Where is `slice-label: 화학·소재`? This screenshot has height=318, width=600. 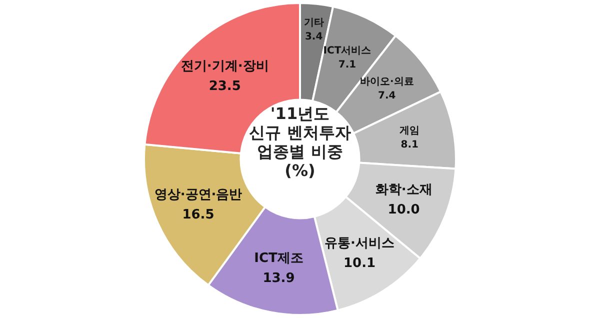 slice-label: 화학·소재 is located at coordinates (403, 190).